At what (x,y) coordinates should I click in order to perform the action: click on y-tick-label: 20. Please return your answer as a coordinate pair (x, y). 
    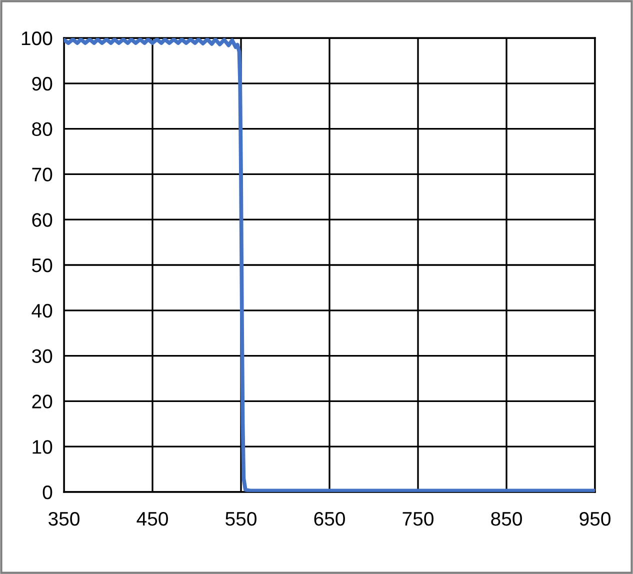
    Looking at the image, I should click on (42, 401).